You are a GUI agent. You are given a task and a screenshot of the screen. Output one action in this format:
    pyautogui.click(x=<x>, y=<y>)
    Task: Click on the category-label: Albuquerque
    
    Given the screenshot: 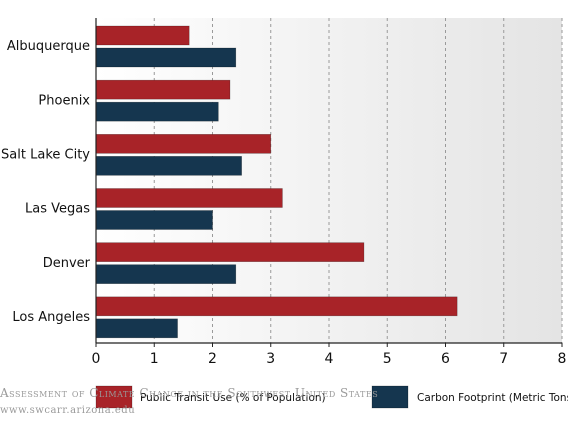 What is the action you would take?
    pyautogui.click(x=48, y=46)
    